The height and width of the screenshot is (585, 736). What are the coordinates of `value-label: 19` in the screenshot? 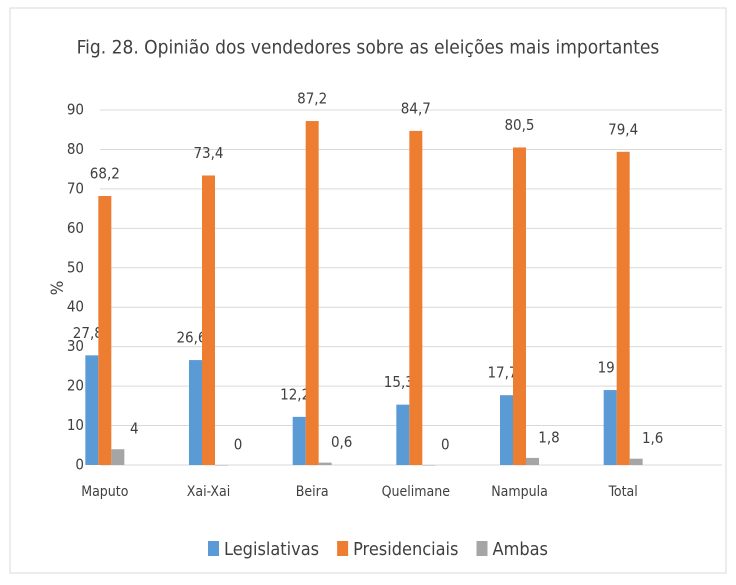 It's located at (606, 368).